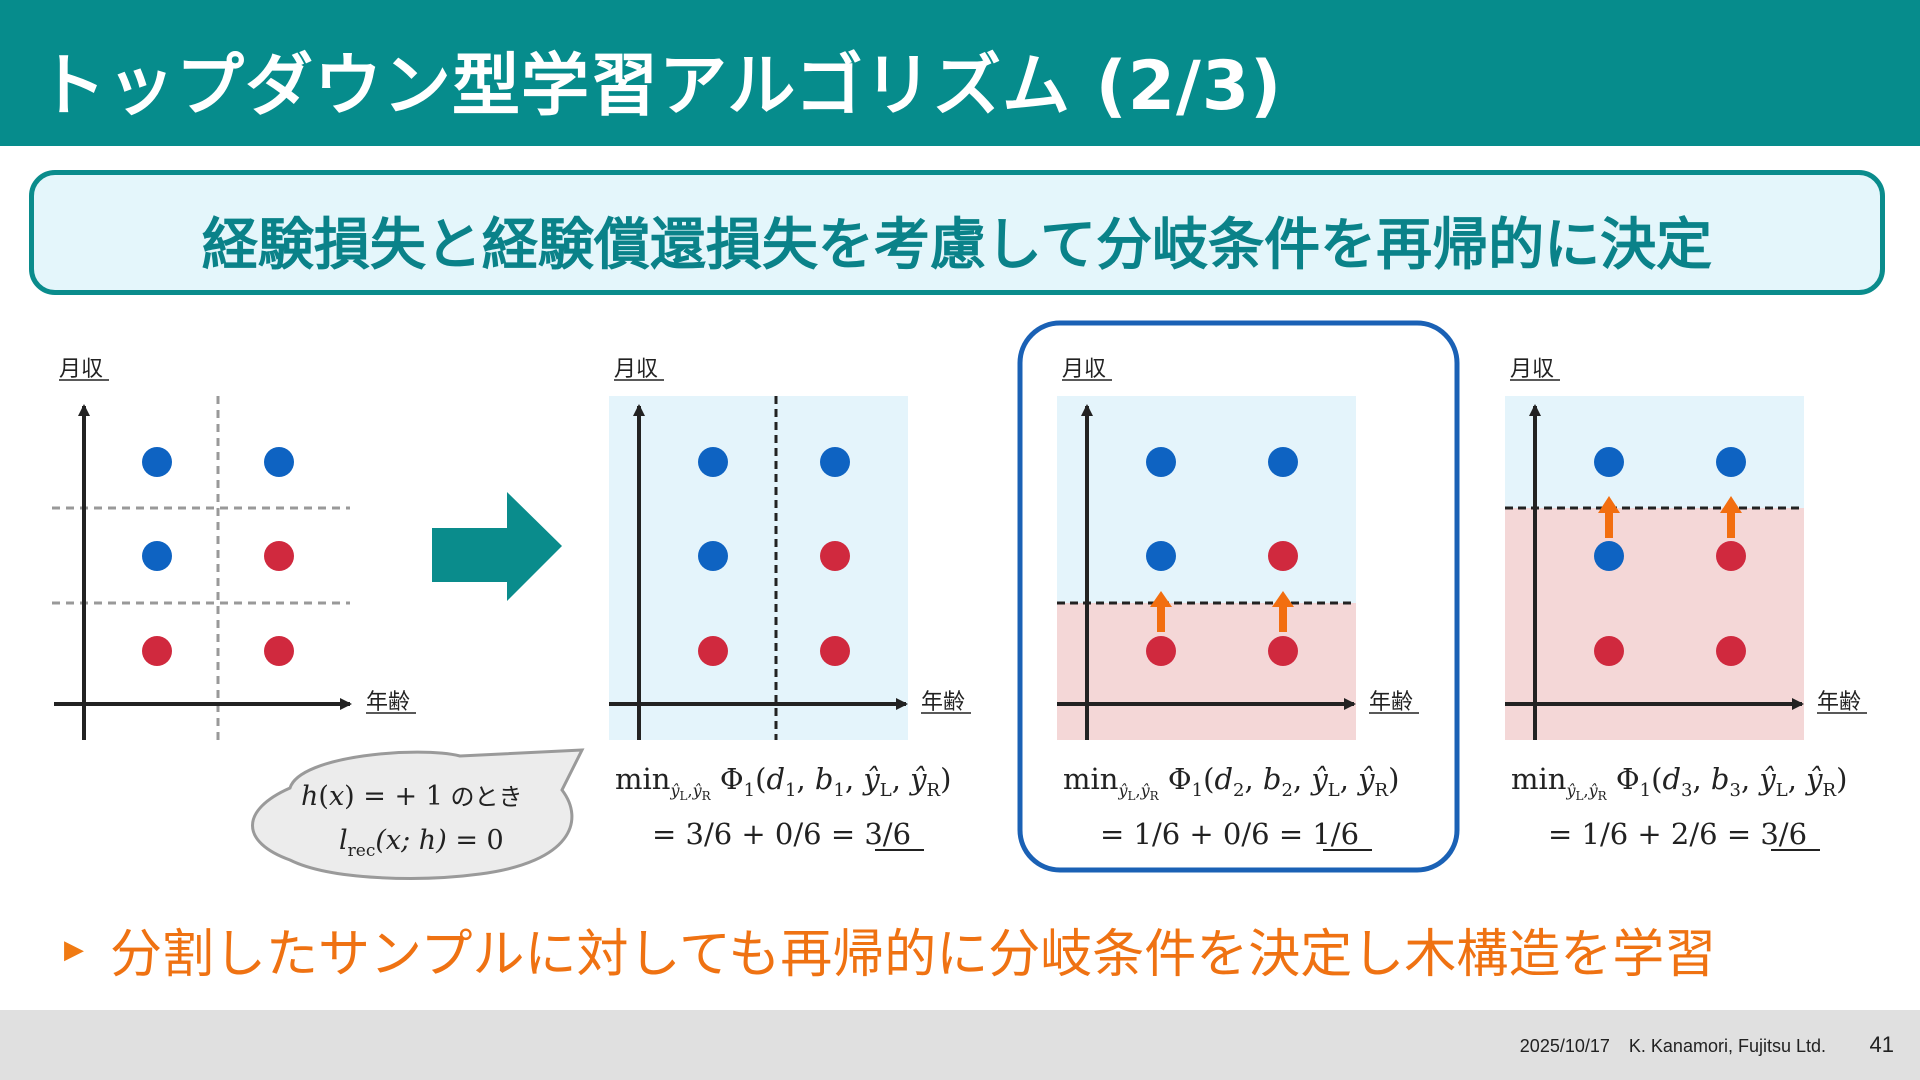  I want to click on slide-title: トップダウン型学習アルゴリズム (2/3), so click(660, 86).